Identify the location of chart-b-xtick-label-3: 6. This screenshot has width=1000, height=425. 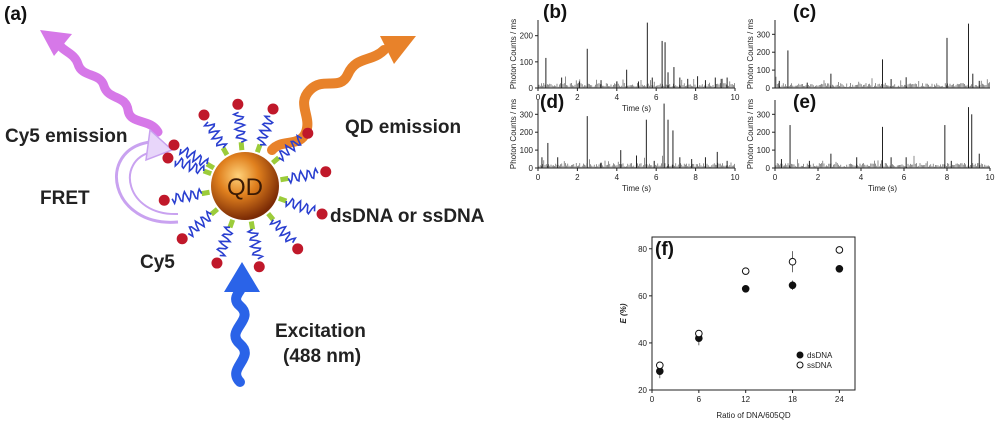
(656, 97).